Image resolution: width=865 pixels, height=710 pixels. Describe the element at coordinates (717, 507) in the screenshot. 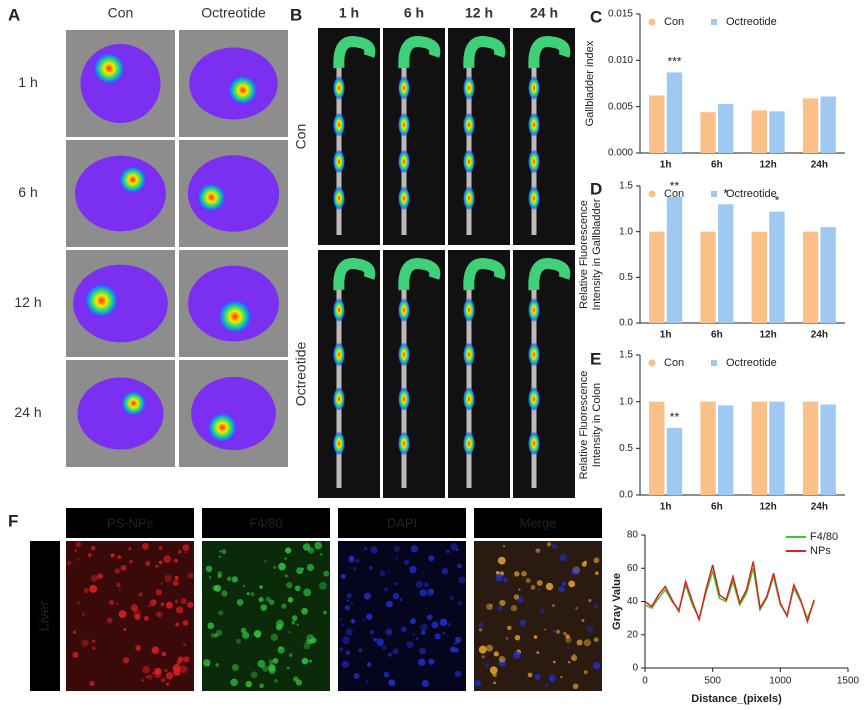

I see `x-tick-label: 6h` at that location.